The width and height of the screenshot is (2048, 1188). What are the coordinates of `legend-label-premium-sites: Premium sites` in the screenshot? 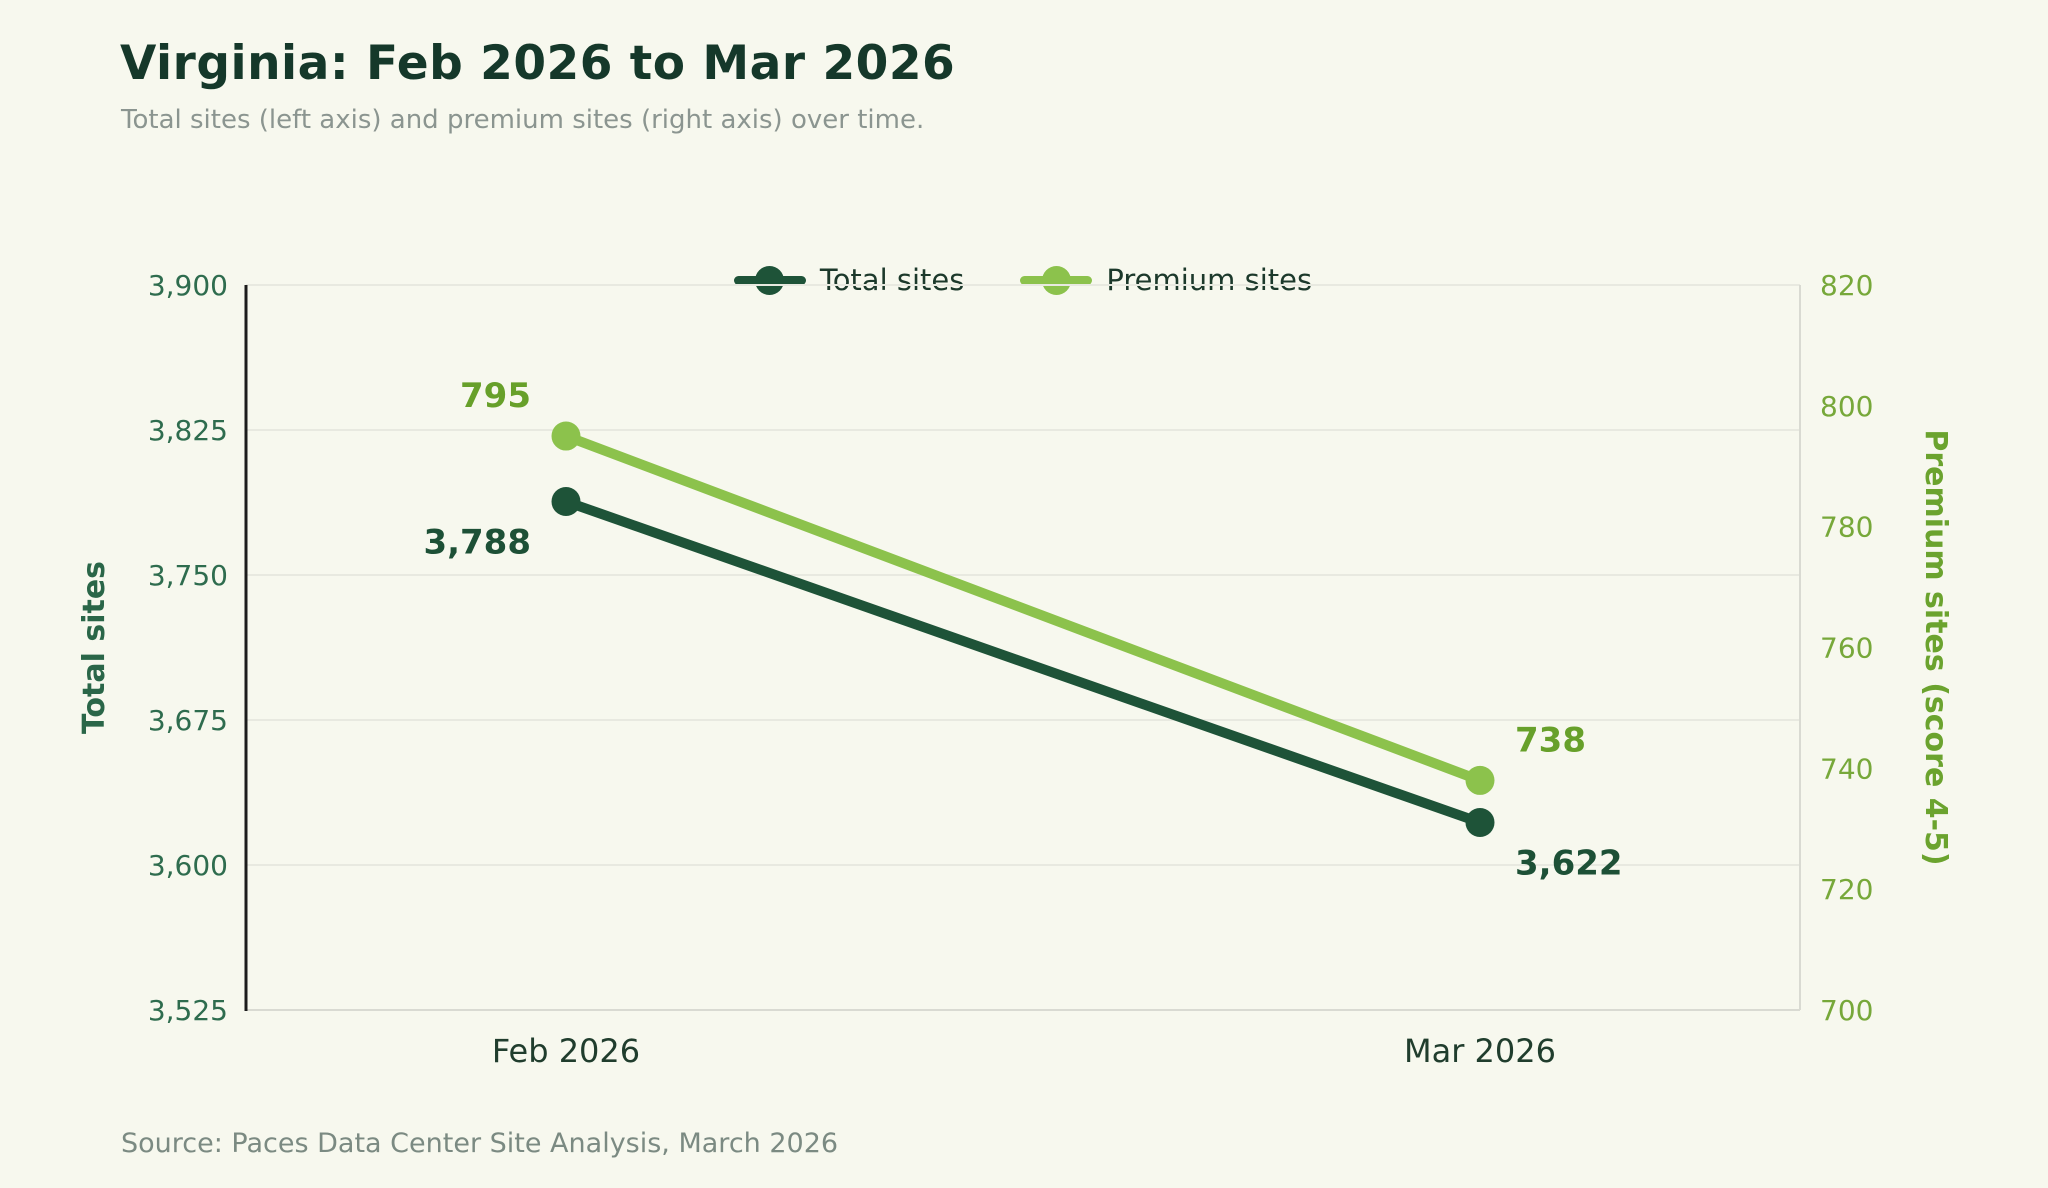 It's located at (1209, 279).